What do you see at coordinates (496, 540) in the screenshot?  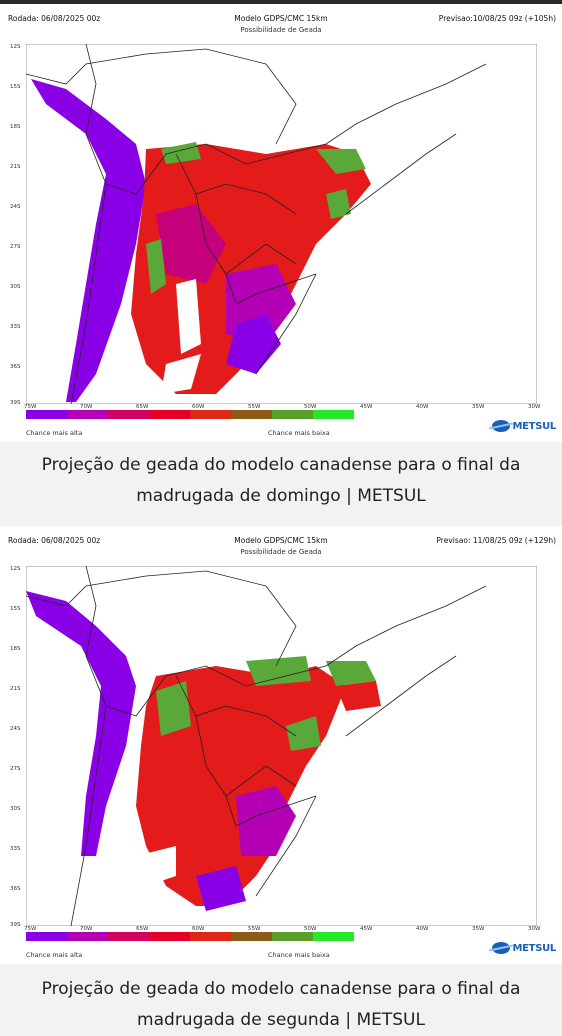 I see `forecast-label: Previsao: 11/08/25 09z (+129h)` at bounding box center [496, 540].